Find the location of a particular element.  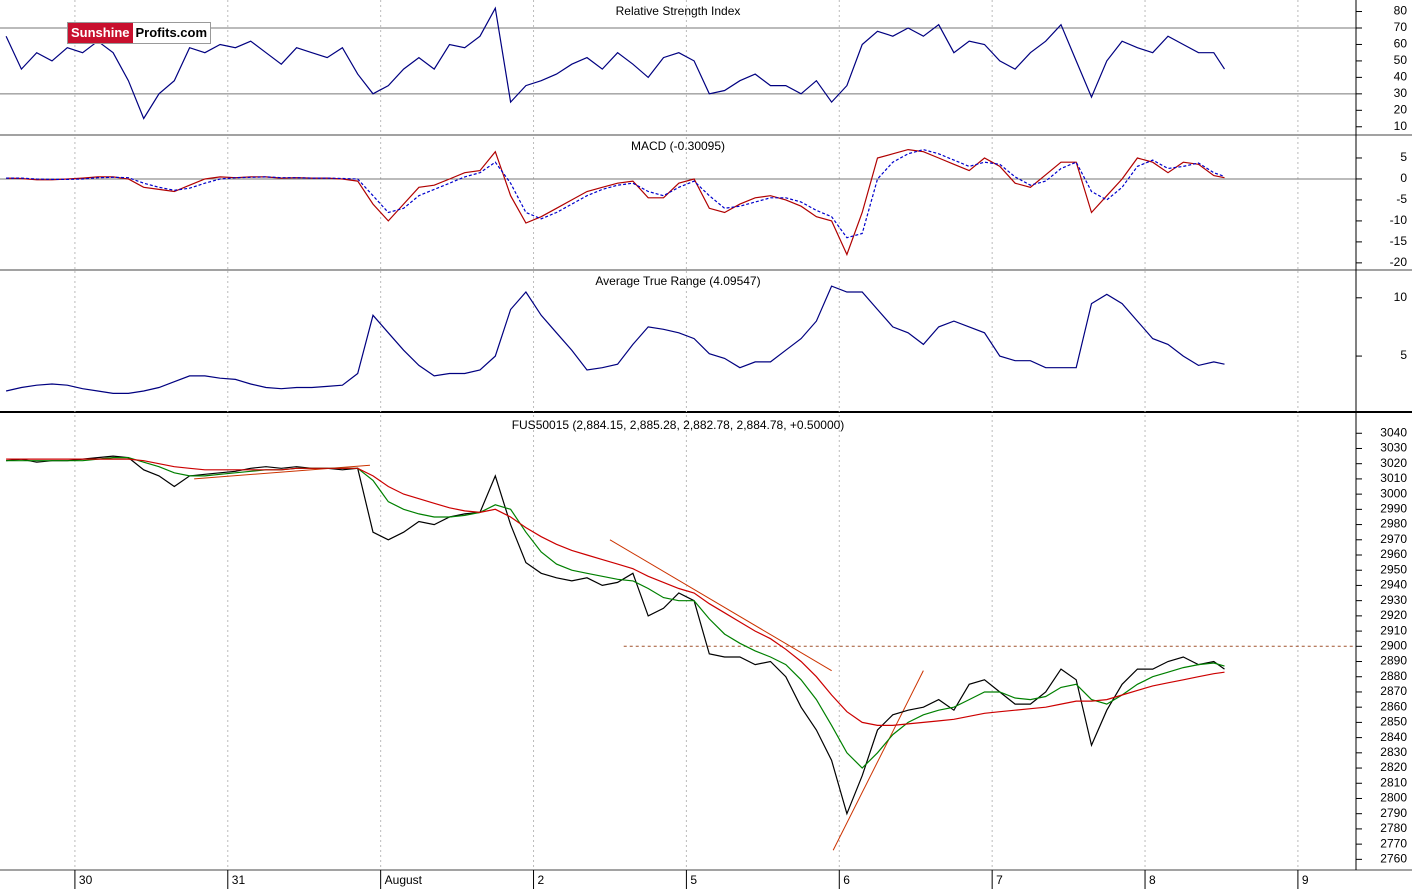

y-tick-label: 2880 is located at coordinates (1393, 676).